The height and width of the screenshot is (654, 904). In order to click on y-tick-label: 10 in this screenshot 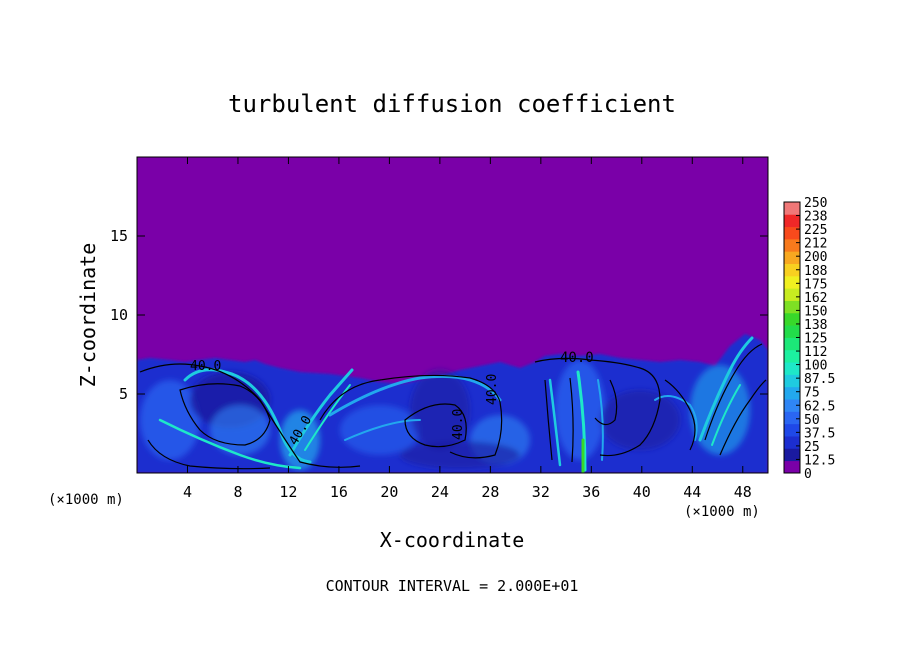, I will do `click(119, 315)`.